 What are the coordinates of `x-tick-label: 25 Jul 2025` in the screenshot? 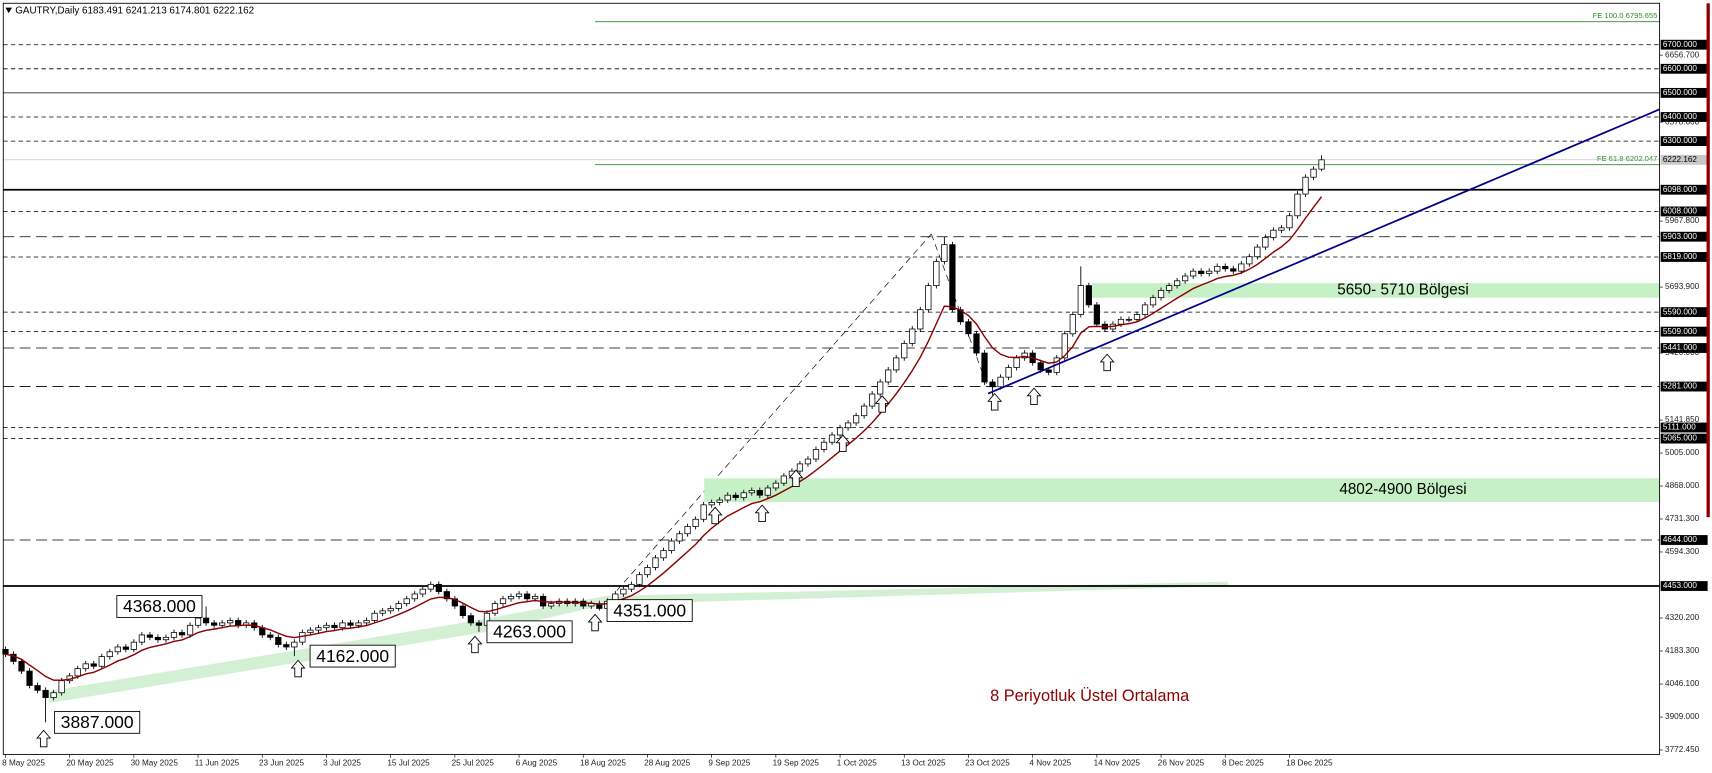 It's located at (473, 762).